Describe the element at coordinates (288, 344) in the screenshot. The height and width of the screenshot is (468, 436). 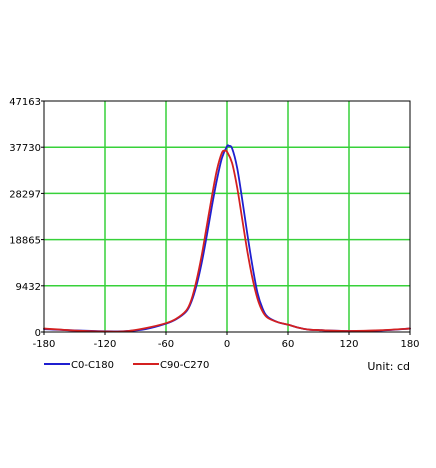
I see `x-tick-label: 60` at that location.